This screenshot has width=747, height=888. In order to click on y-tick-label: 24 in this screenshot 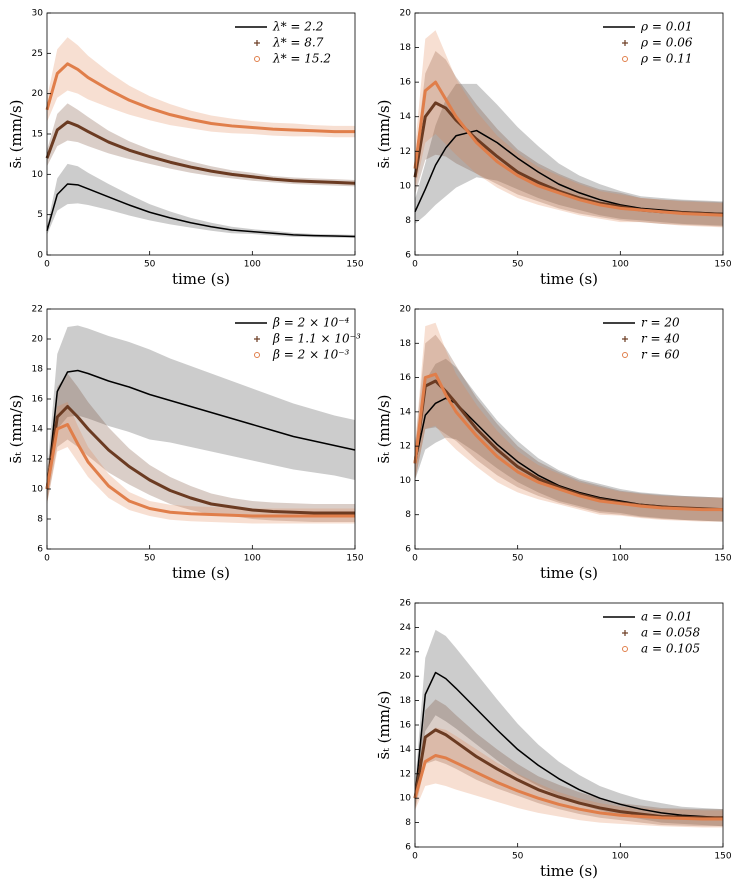, I will do `click(406, 628)`.